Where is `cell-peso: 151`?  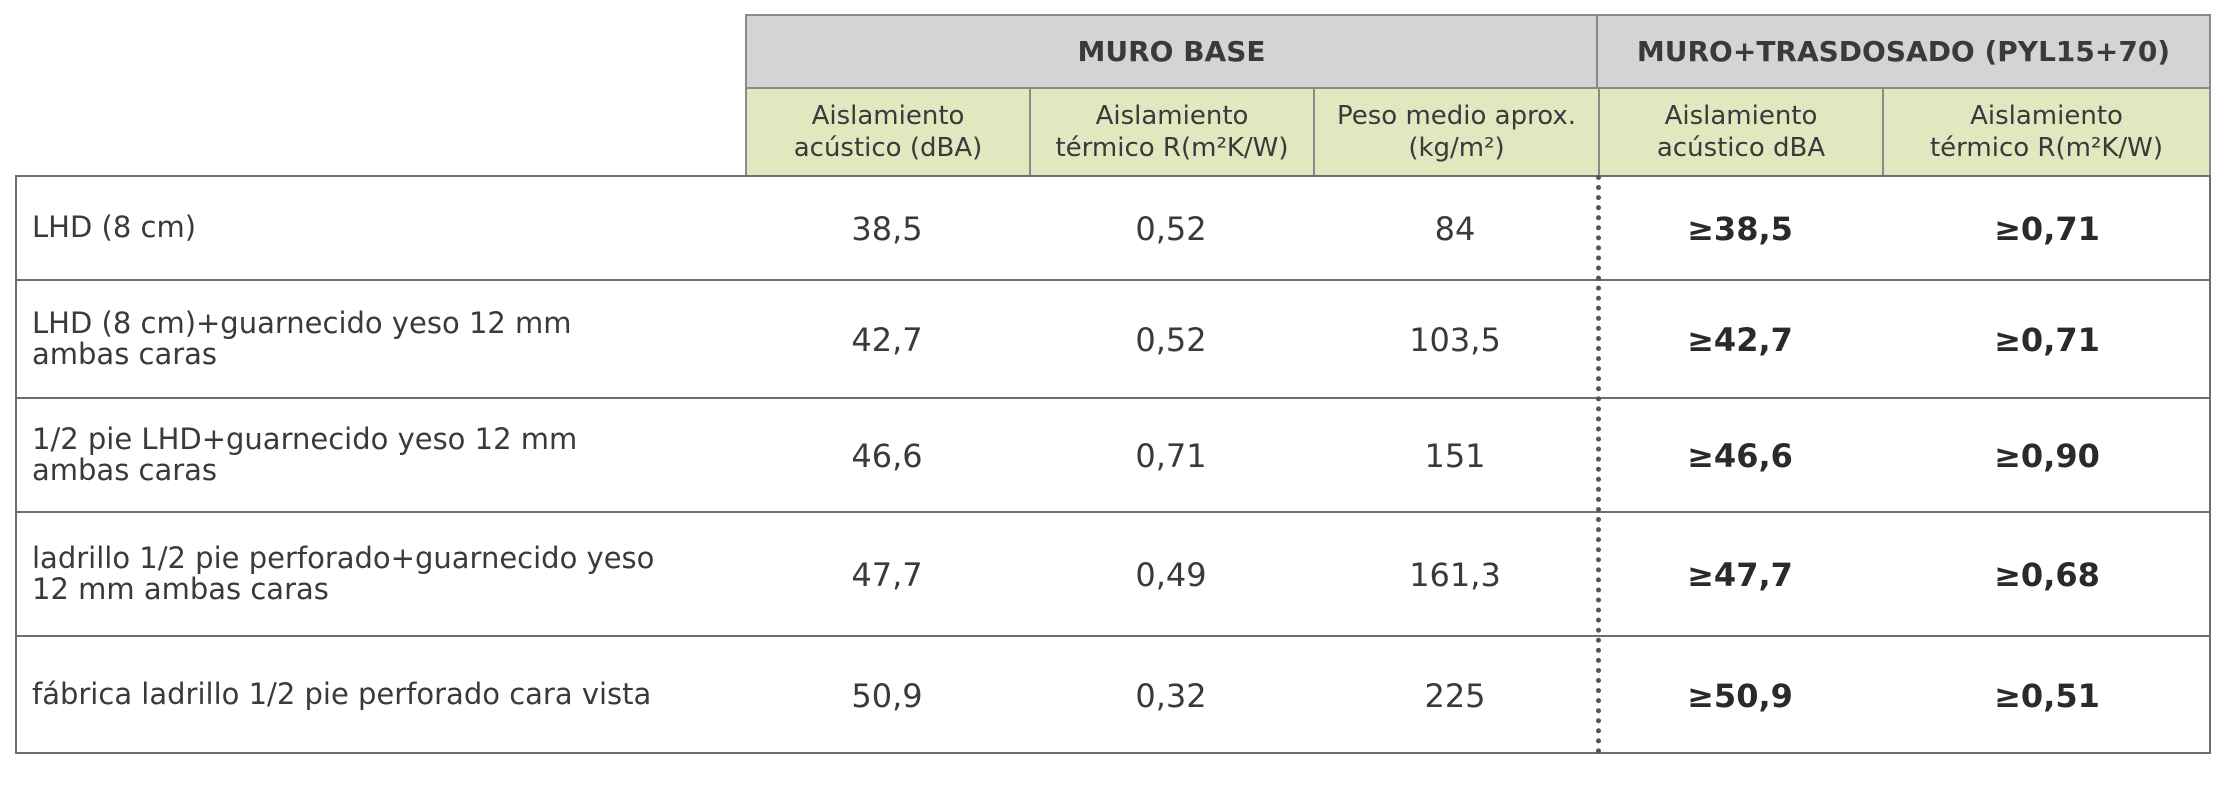
cell-peso: 151 is located at coordinates (1455, 456).